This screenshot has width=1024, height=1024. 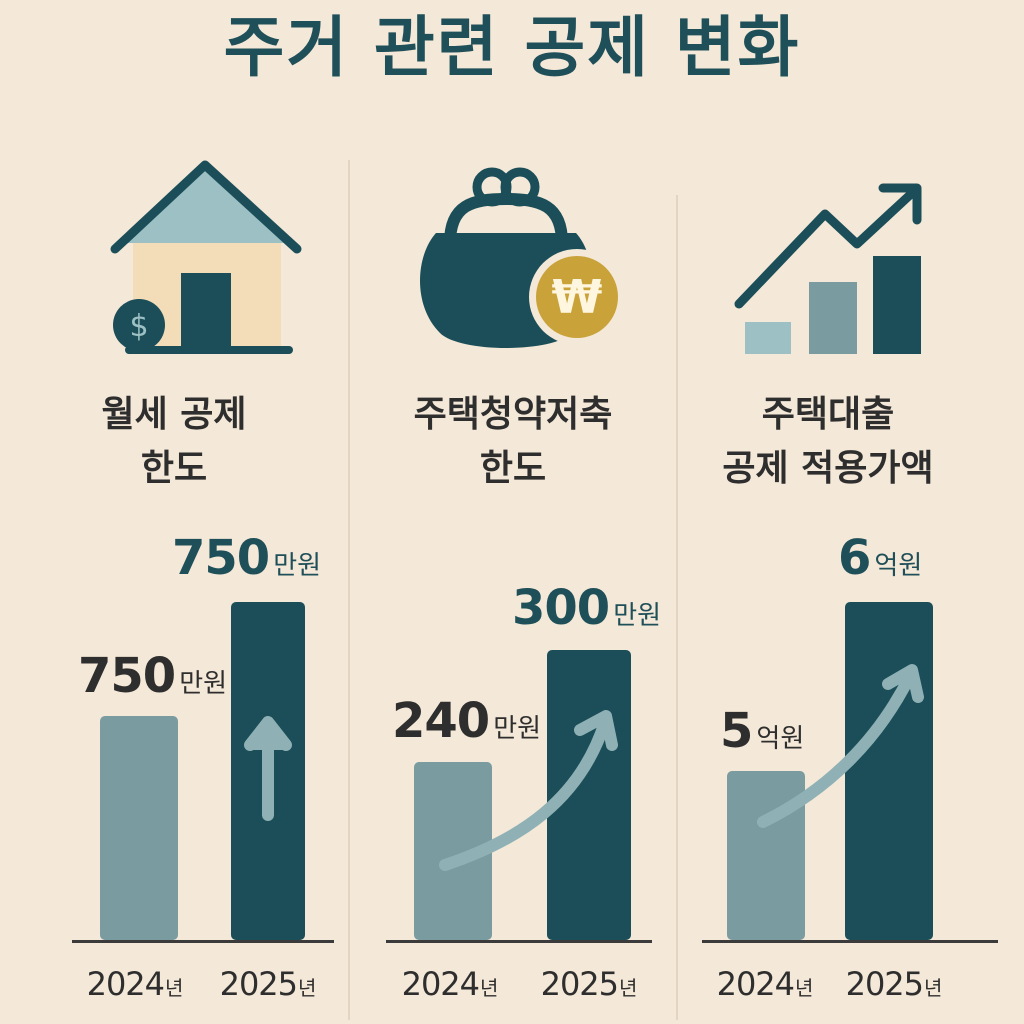 I want to click on value-label-2025: 750 만원, so click(x=246, y=558).